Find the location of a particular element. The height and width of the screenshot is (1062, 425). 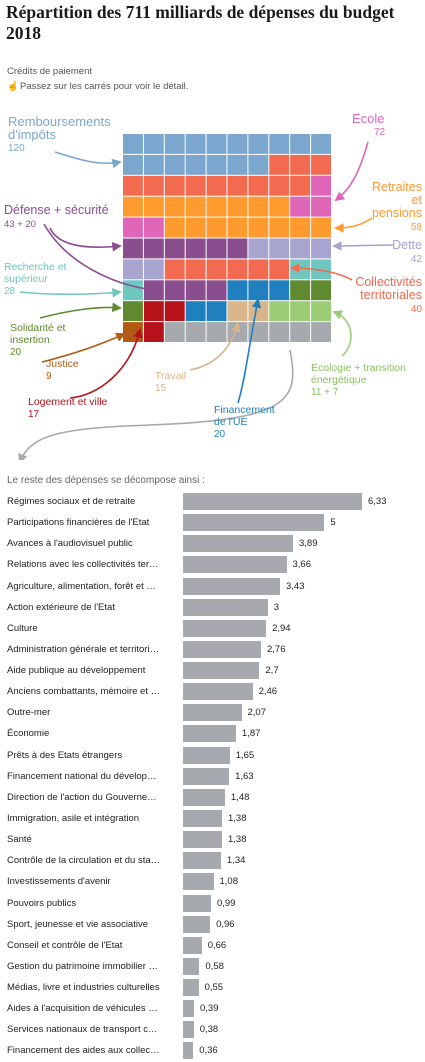

bar-row: Économie 1,87 is located at coordinates (212, 734).